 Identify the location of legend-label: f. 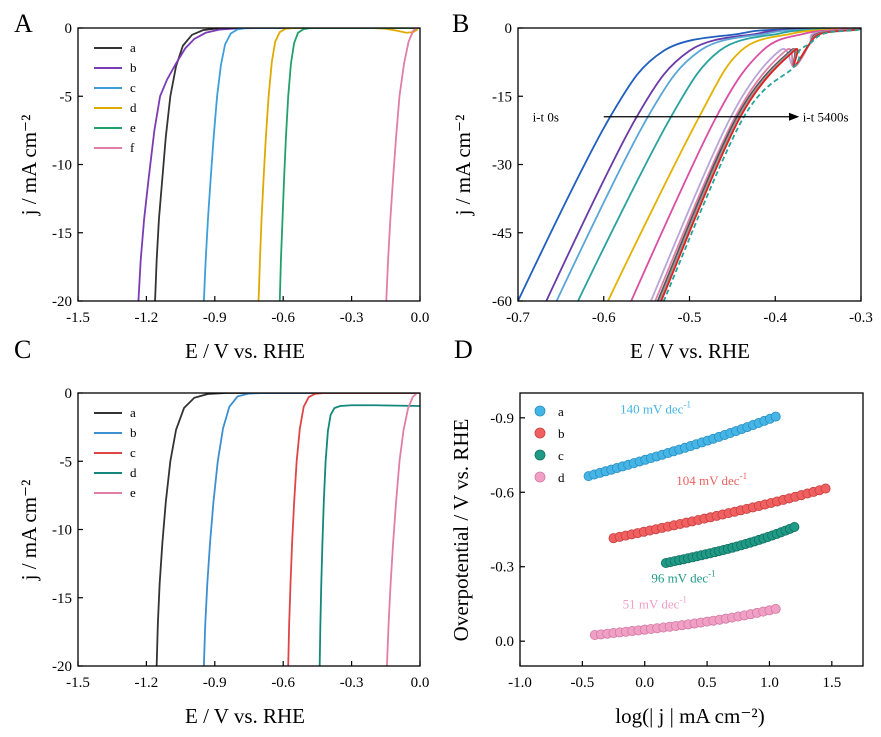
(132, 147).